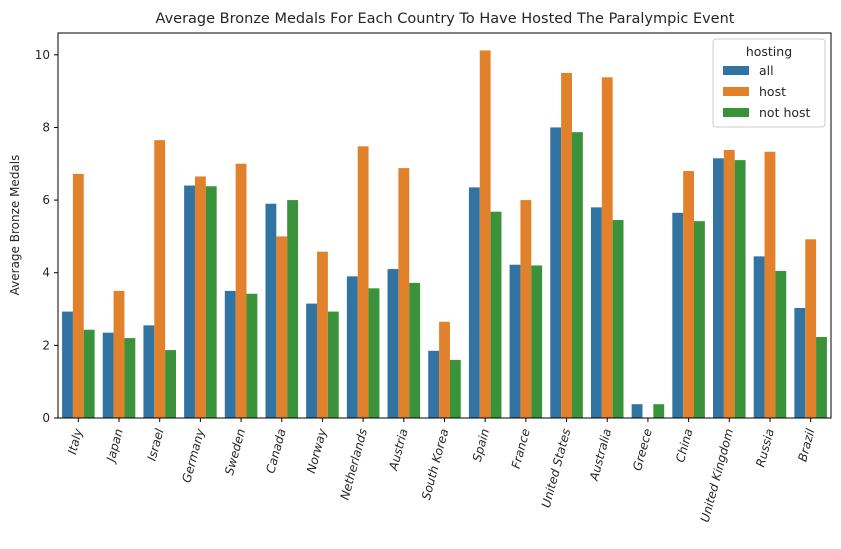 The height and width of the screenshot is (549, 841). What do you see at coordinates (736, 112) in the screenshot?
I see `legend-swatch-not-host` at bounding box center [736, 112].